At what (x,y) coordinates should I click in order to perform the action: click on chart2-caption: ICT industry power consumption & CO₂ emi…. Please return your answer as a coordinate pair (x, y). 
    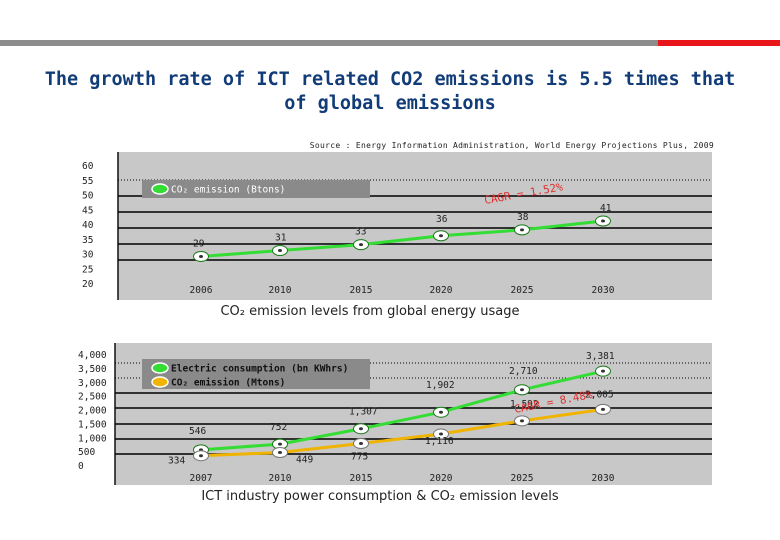
    Looking at the image, I should click on (380, 496).